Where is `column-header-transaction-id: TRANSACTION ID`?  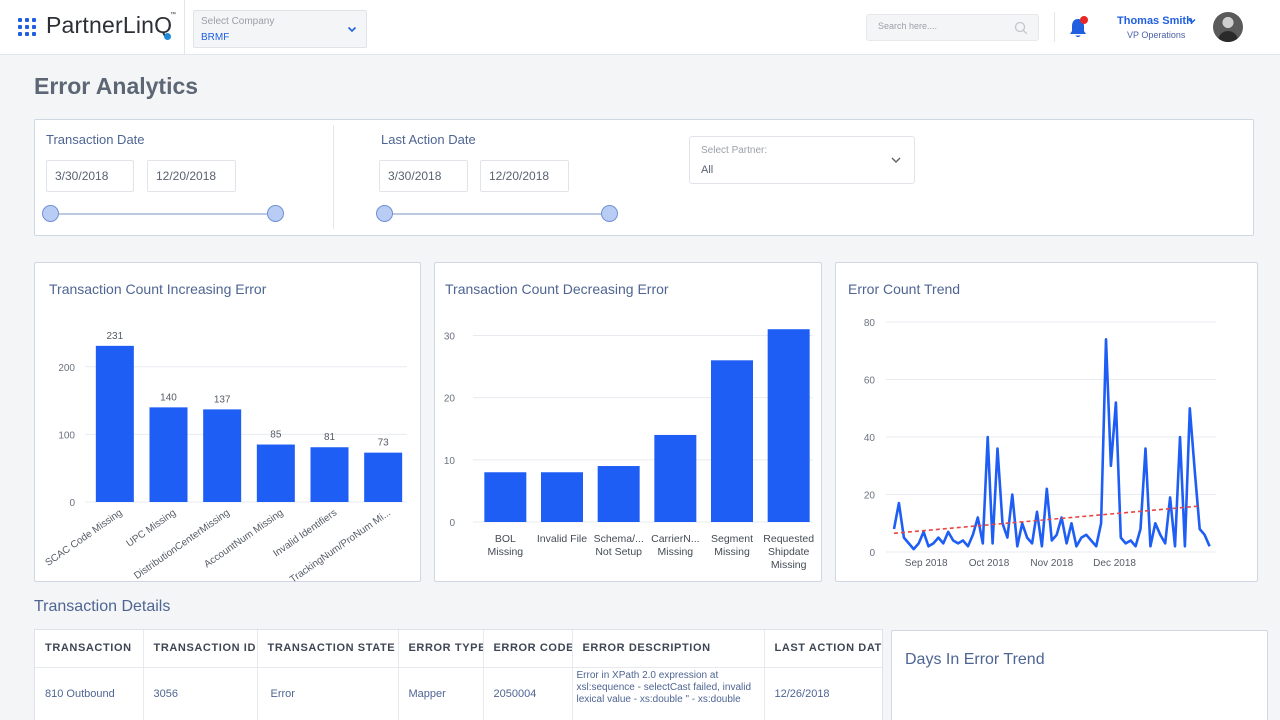
column-header-transaction-id: TRANSACTION ID is located at coordinates (200, 649).